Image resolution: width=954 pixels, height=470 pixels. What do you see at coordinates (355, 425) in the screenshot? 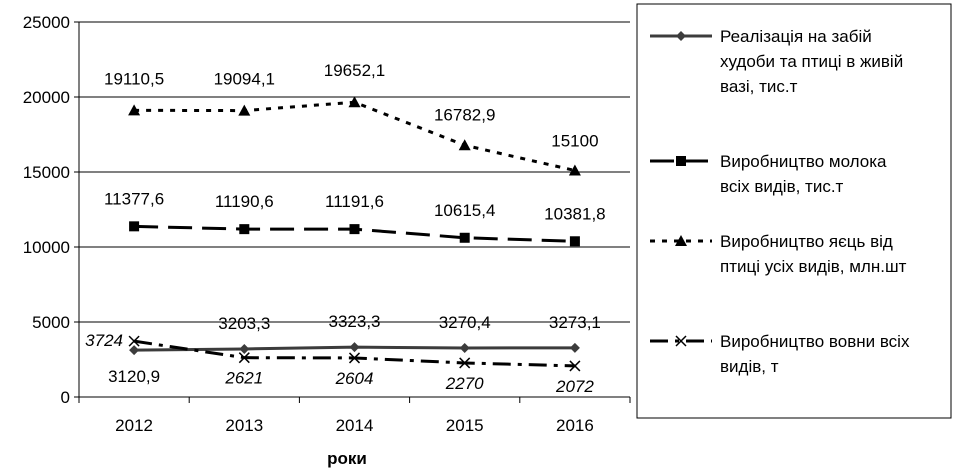
I see `x-tick-label: 2014` at bounding box center [355, 425].